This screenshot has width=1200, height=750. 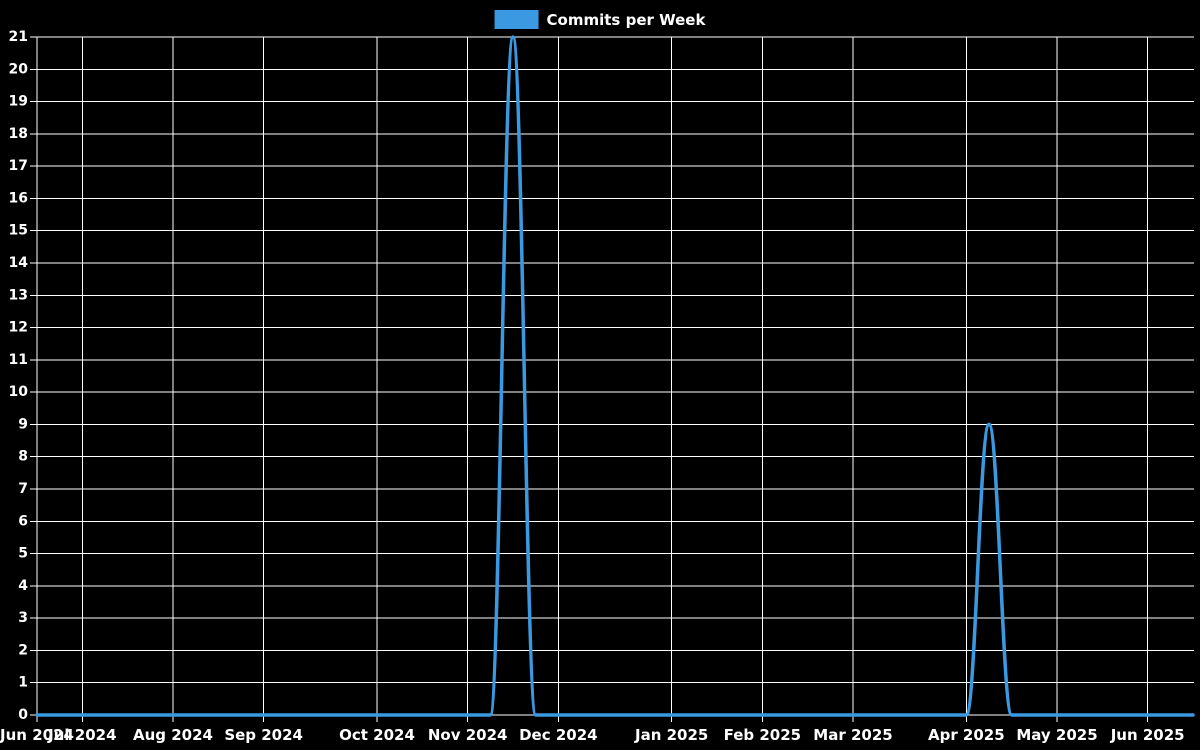 I want to click on y-axis-label: 19, so click(x=18, y=102).